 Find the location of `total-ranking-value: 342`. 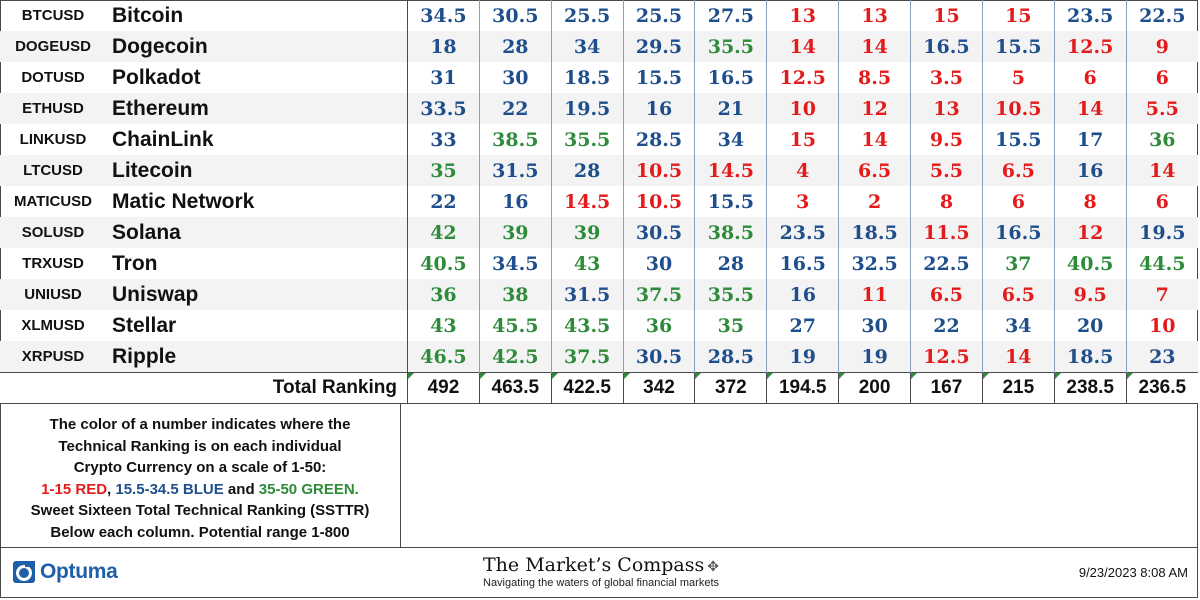

total-ranking-value: 342 is located at coordinates (659, 387).